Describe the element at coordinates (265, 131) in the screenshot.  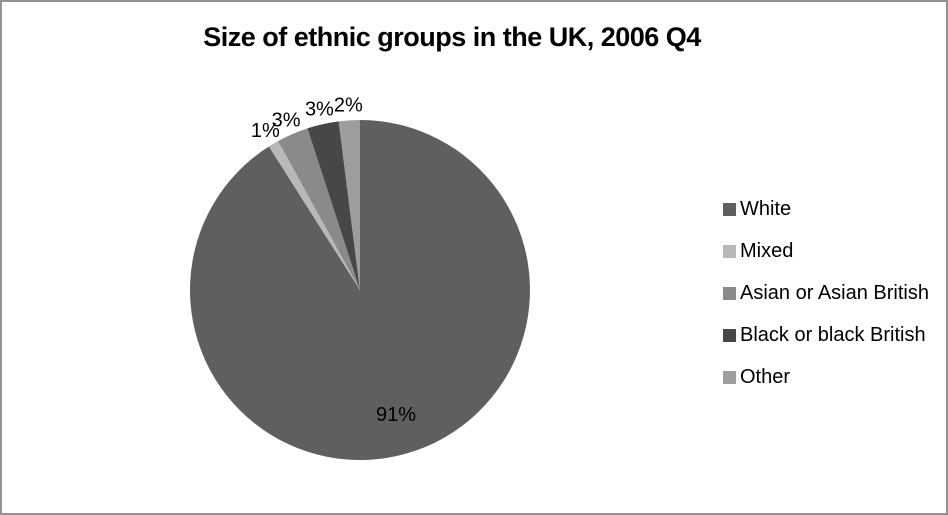
I see `pie-data-label: 1%` at that location.